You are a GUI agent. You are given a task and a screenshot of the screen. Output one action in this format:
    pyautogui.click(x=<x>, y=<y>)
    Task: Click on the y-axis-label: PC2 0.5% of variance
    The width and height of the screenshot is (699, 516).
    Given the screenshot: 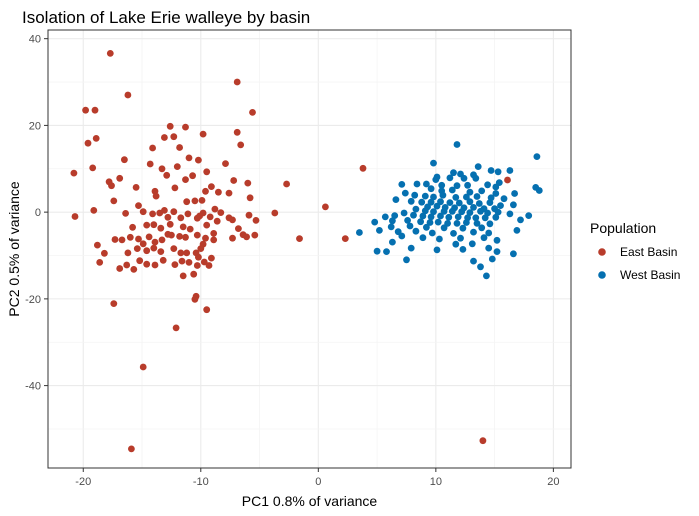 What is the action you would take?
    pyautogui.click(x=14, y=249)
    